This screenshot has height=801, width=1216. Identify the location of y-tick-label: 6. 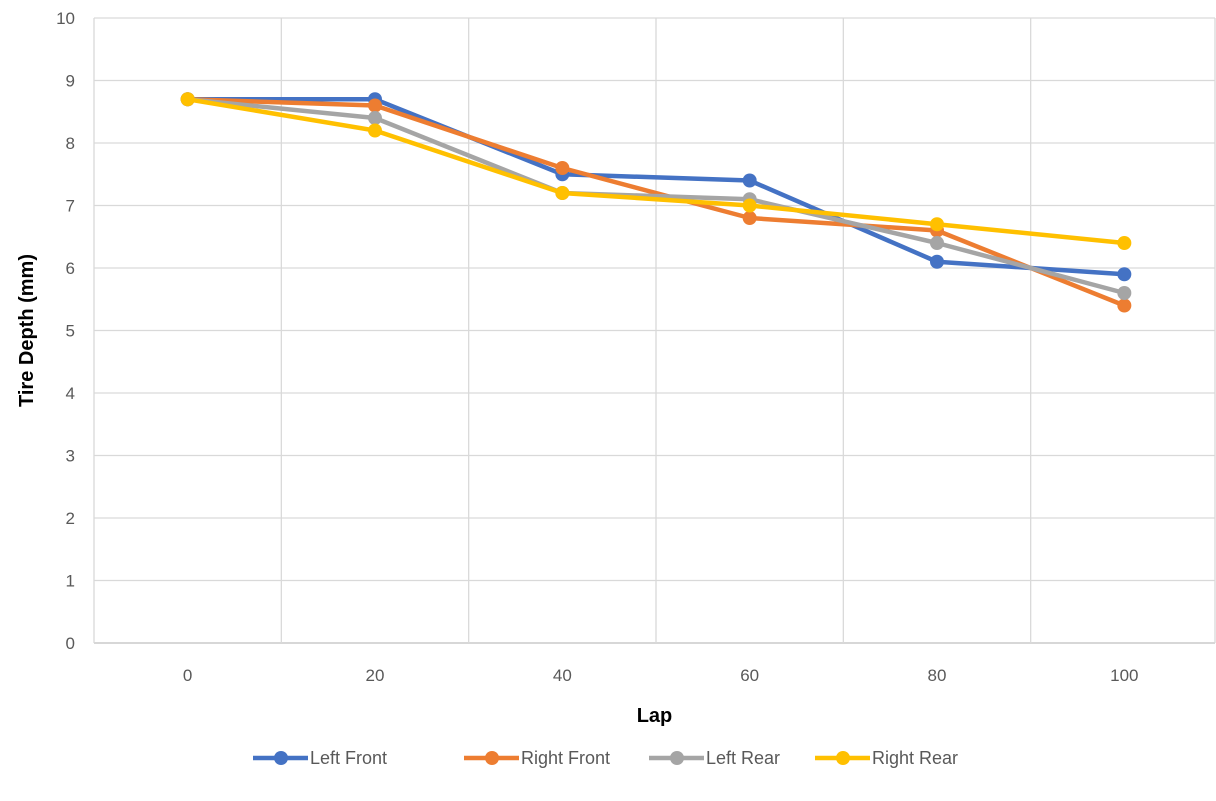
(70, 268).